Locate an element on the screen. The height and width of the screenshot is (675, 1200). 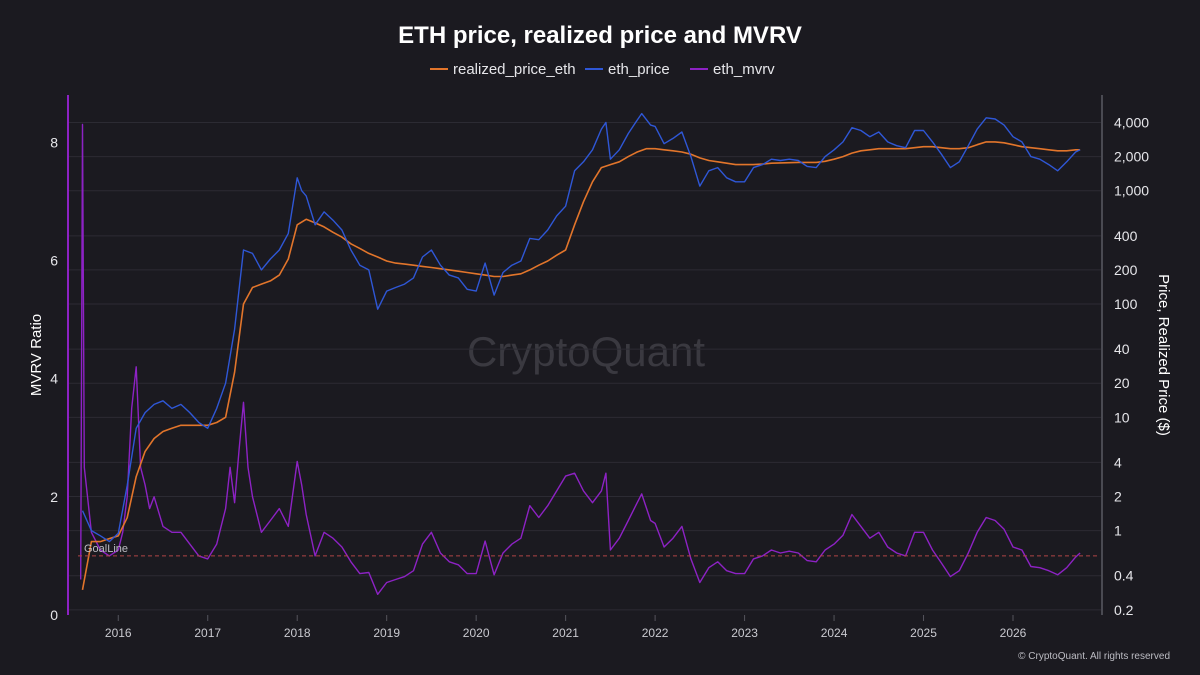
goal-line-label: GoalLine is located at coordinates (106, 549).